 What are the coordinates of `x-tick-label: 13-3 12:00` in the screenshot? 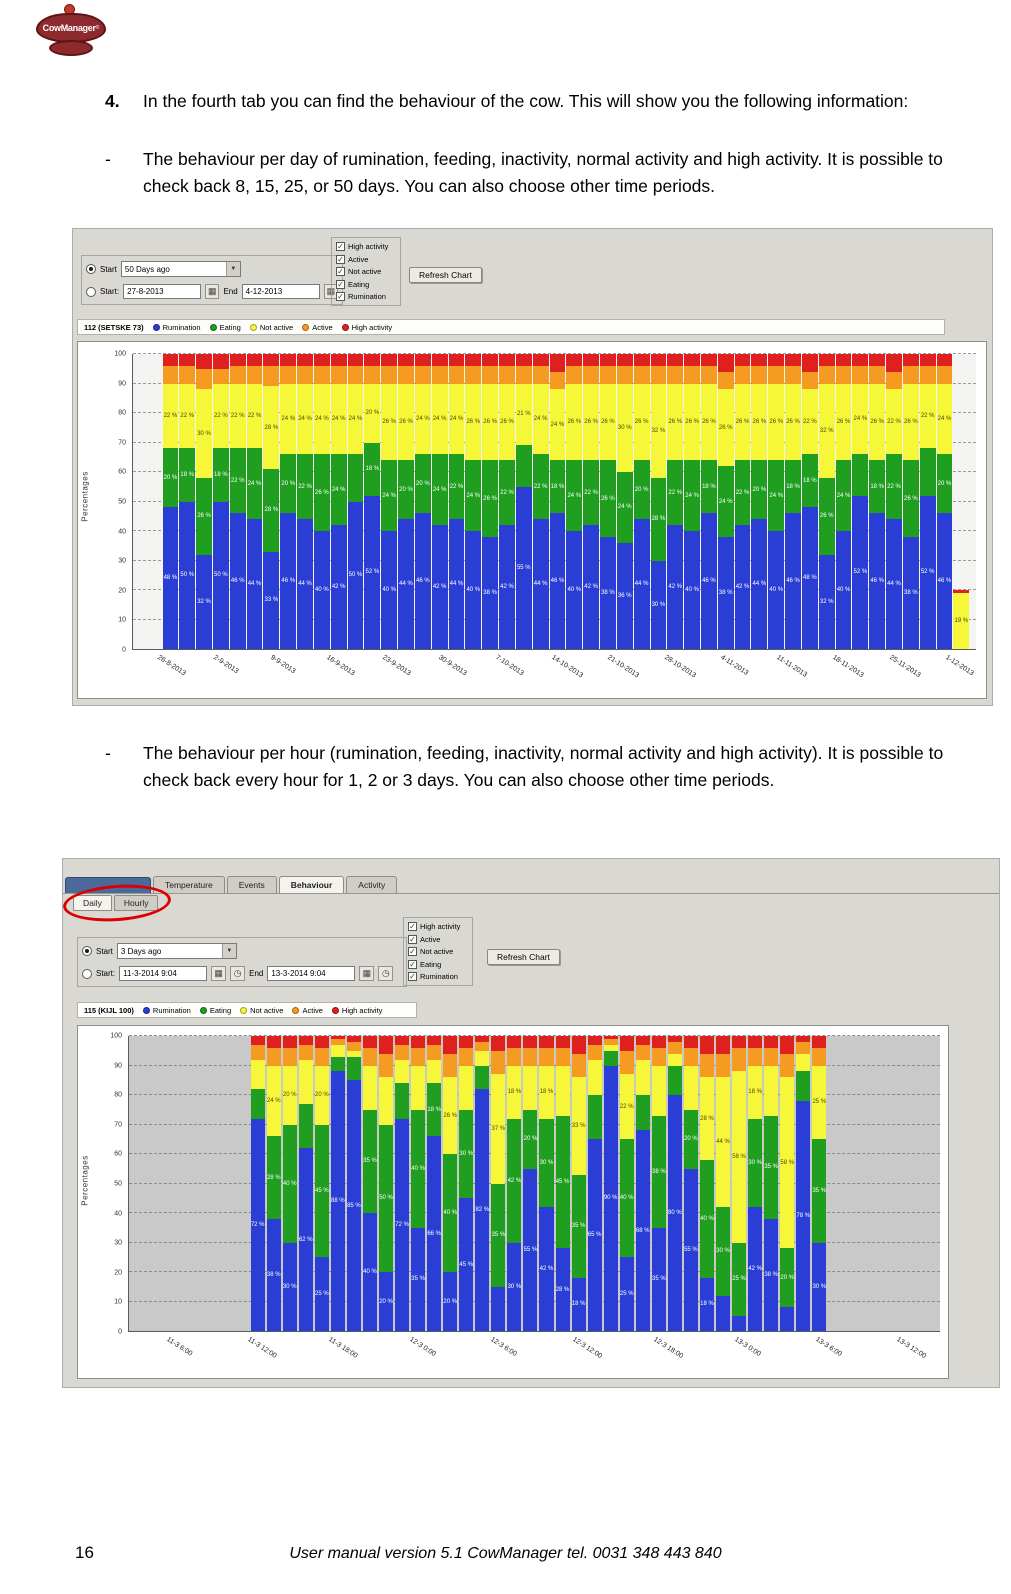 It's located at (911, 1348).